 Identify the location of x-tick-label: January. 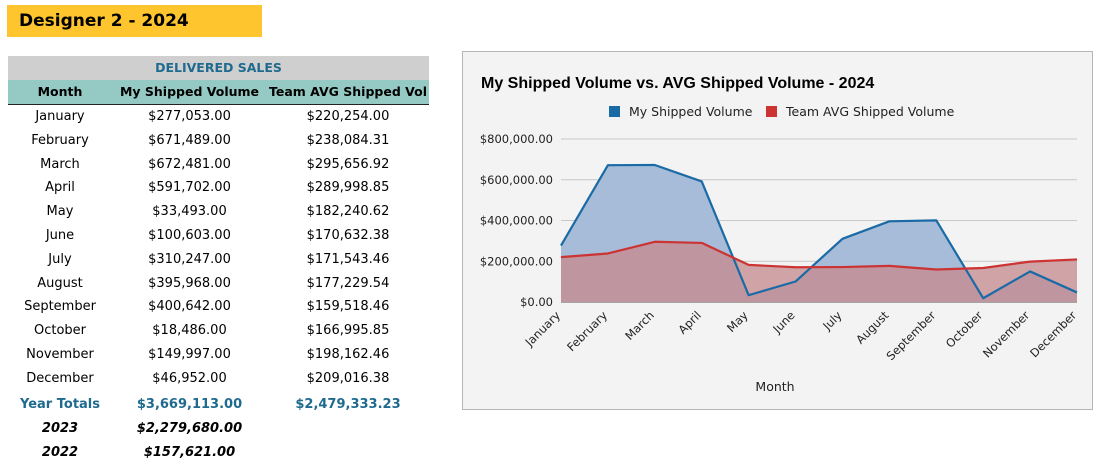
(543, 329).